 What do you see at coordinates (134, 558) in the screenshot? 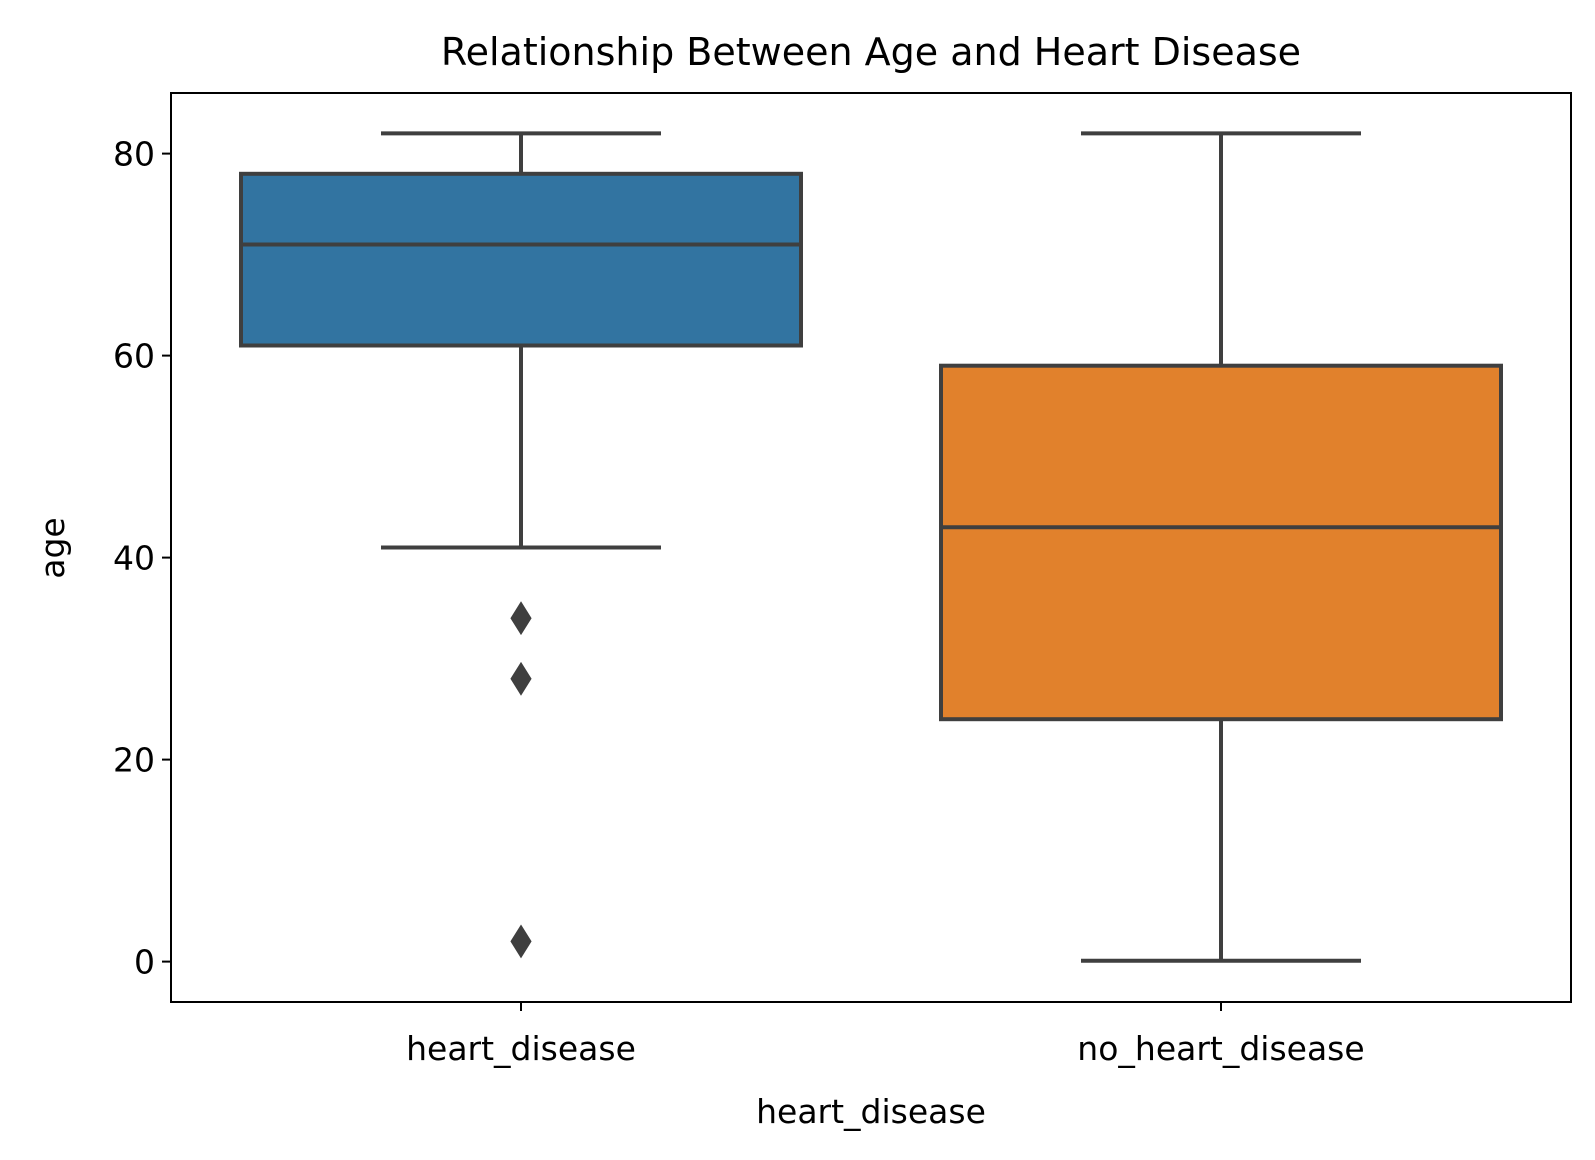
I see `y-tick-label: 40` at bounding box center [134, 558].